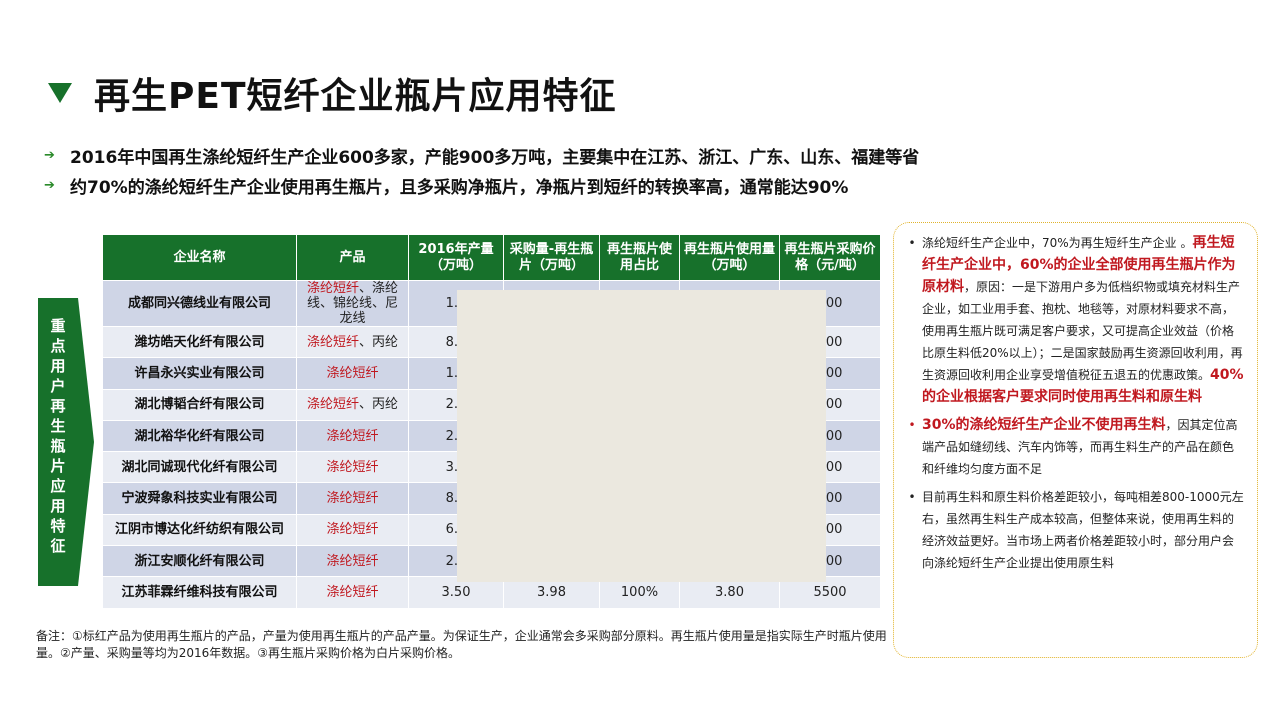 The image size is (1280, 720). I want to click on column-header: 再生瓶片采购价格（元/吨）, so click(830, 257).